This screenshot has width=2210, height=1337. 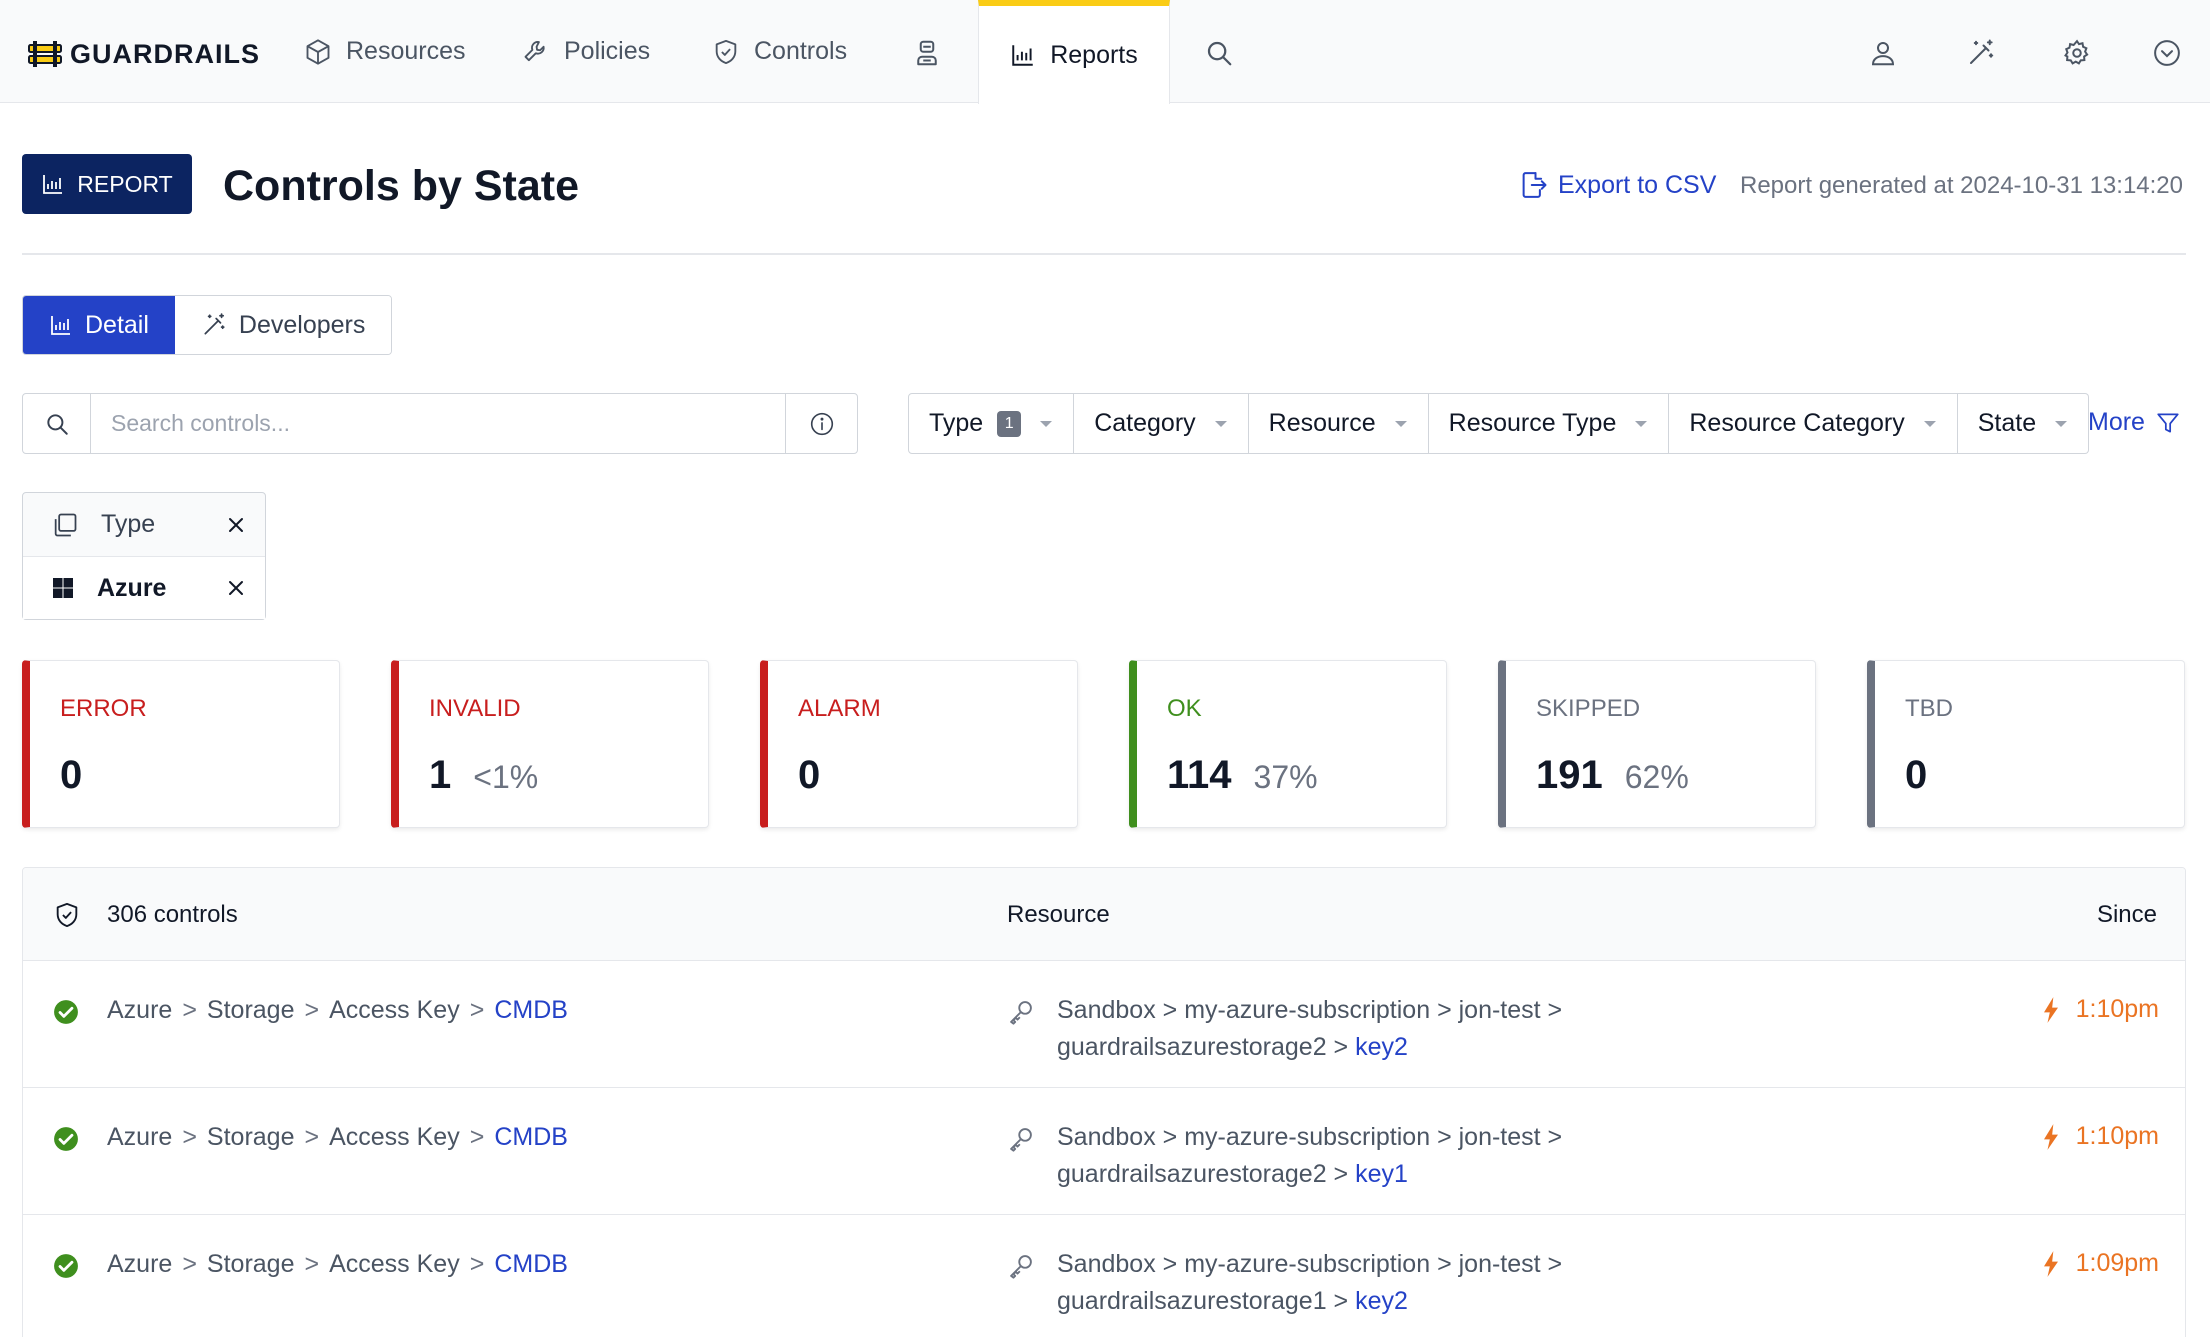 What do you see at coordinates (144, 54) in the screenshot?
I see `brand-logo: GUARDRAILS` at bounding box center [144, 54].